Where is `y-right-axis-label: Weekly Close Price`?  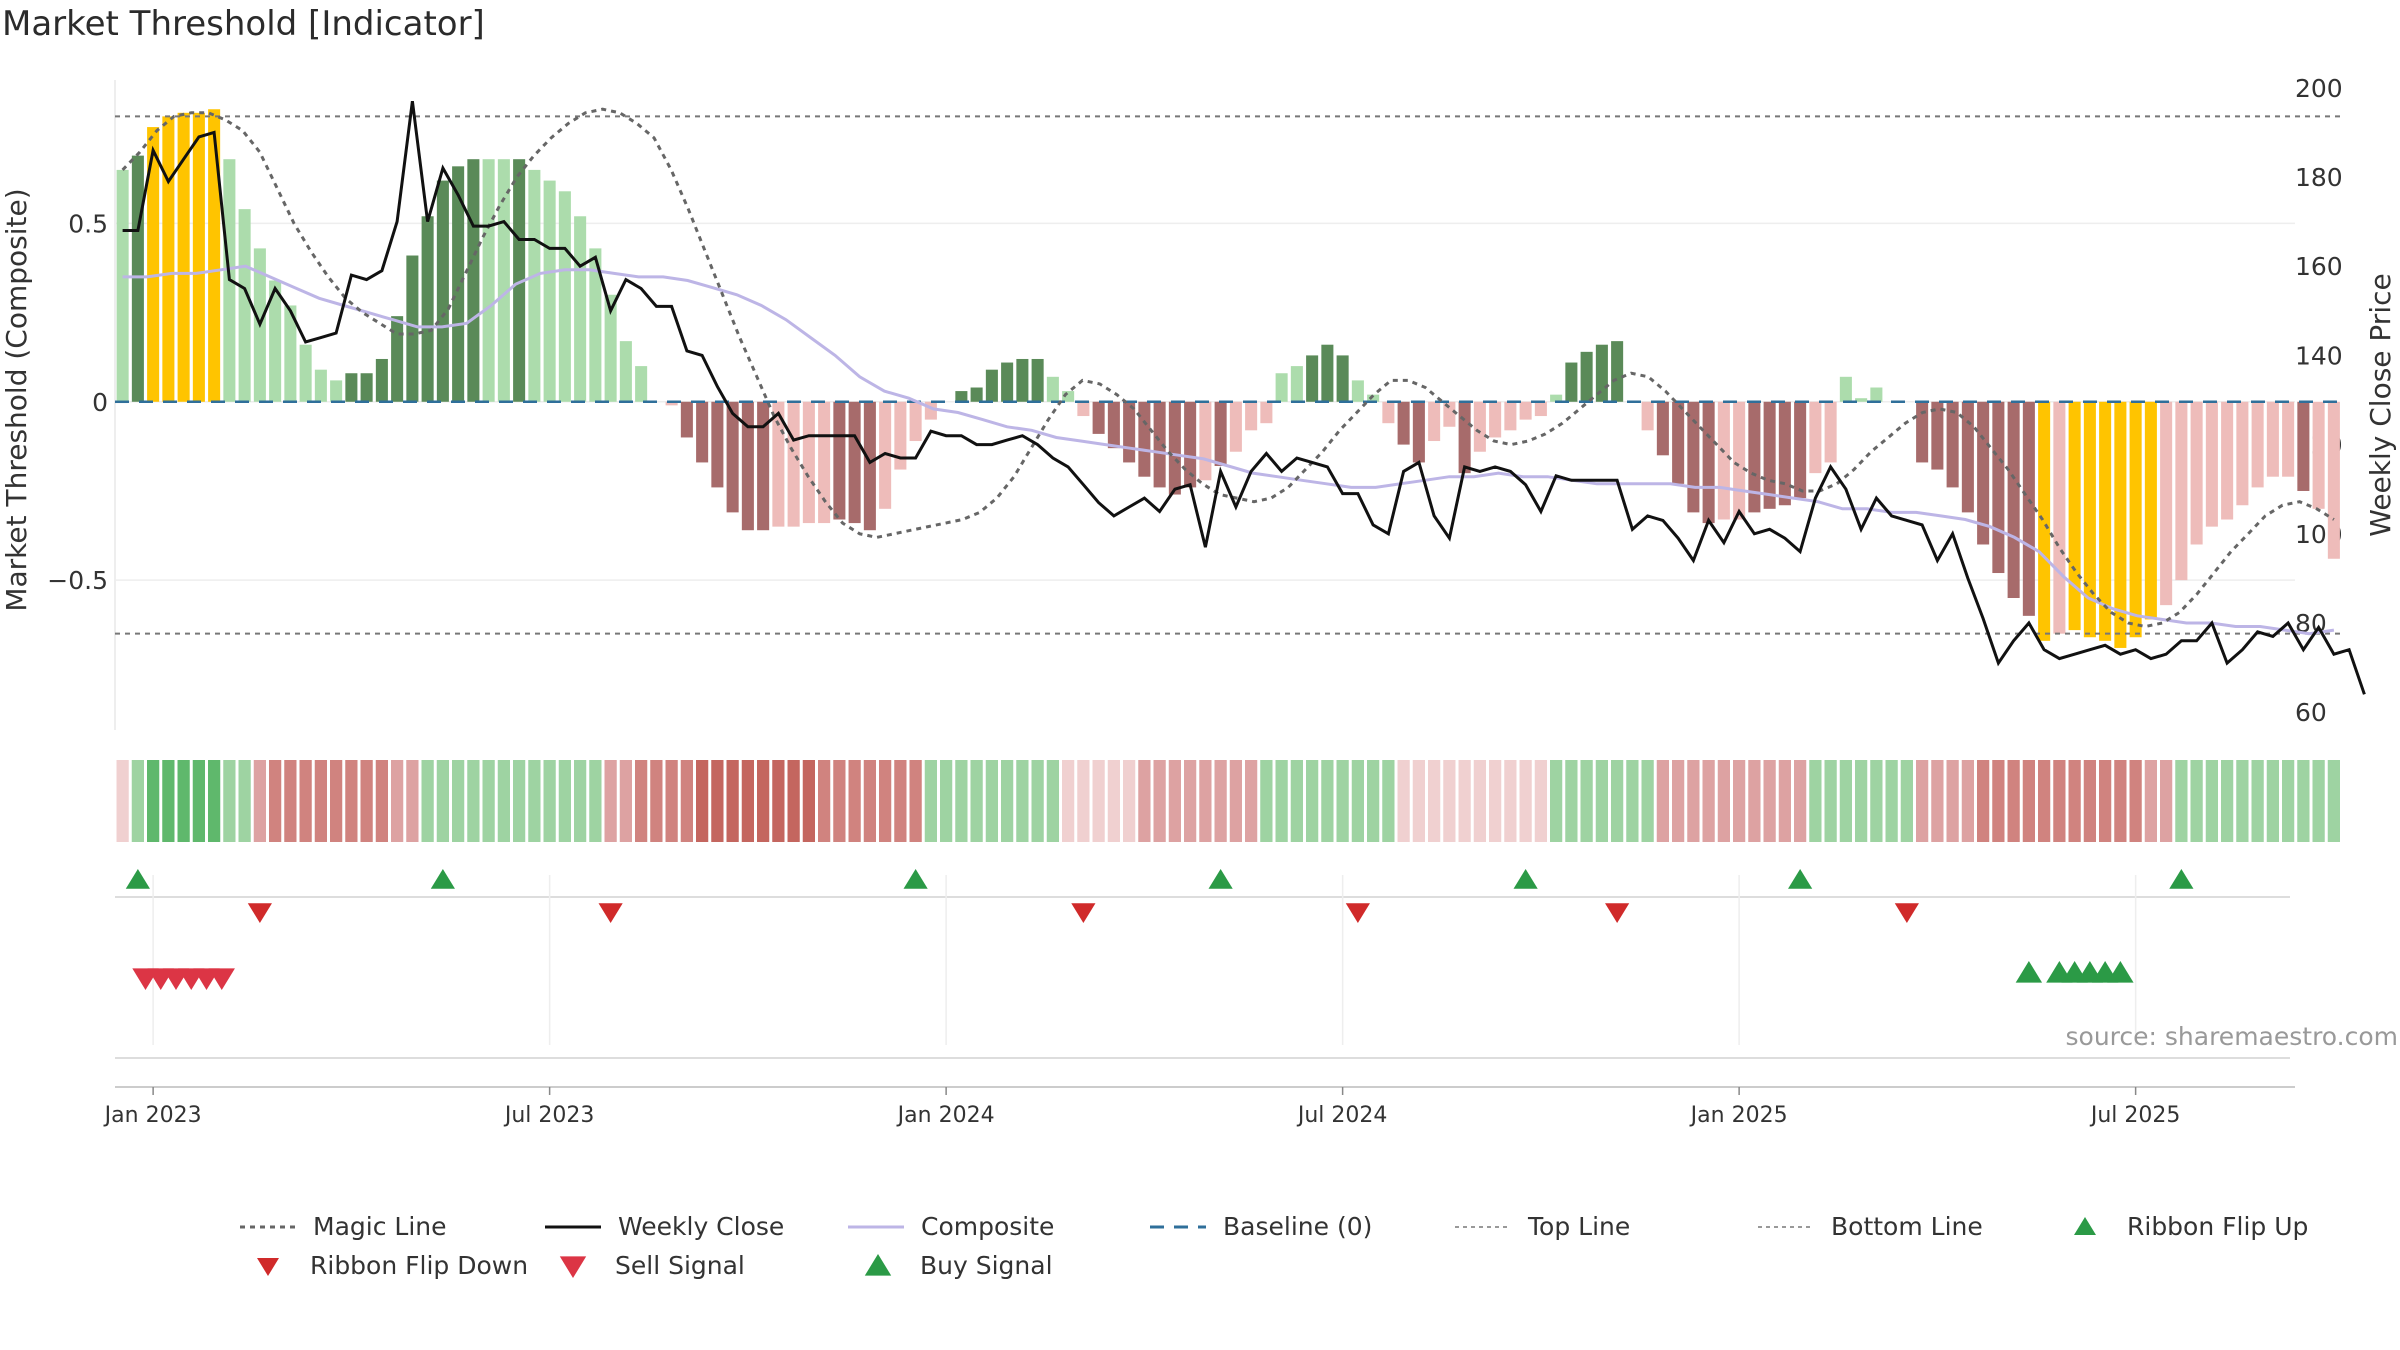
y-right-axis-label: Weekly Close Price is located at coordinates (2380, 404).